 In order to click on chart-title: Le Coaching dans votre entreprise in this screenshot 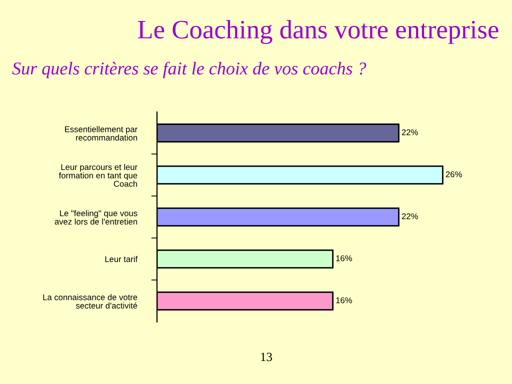, I will do `click(318, 32)`.